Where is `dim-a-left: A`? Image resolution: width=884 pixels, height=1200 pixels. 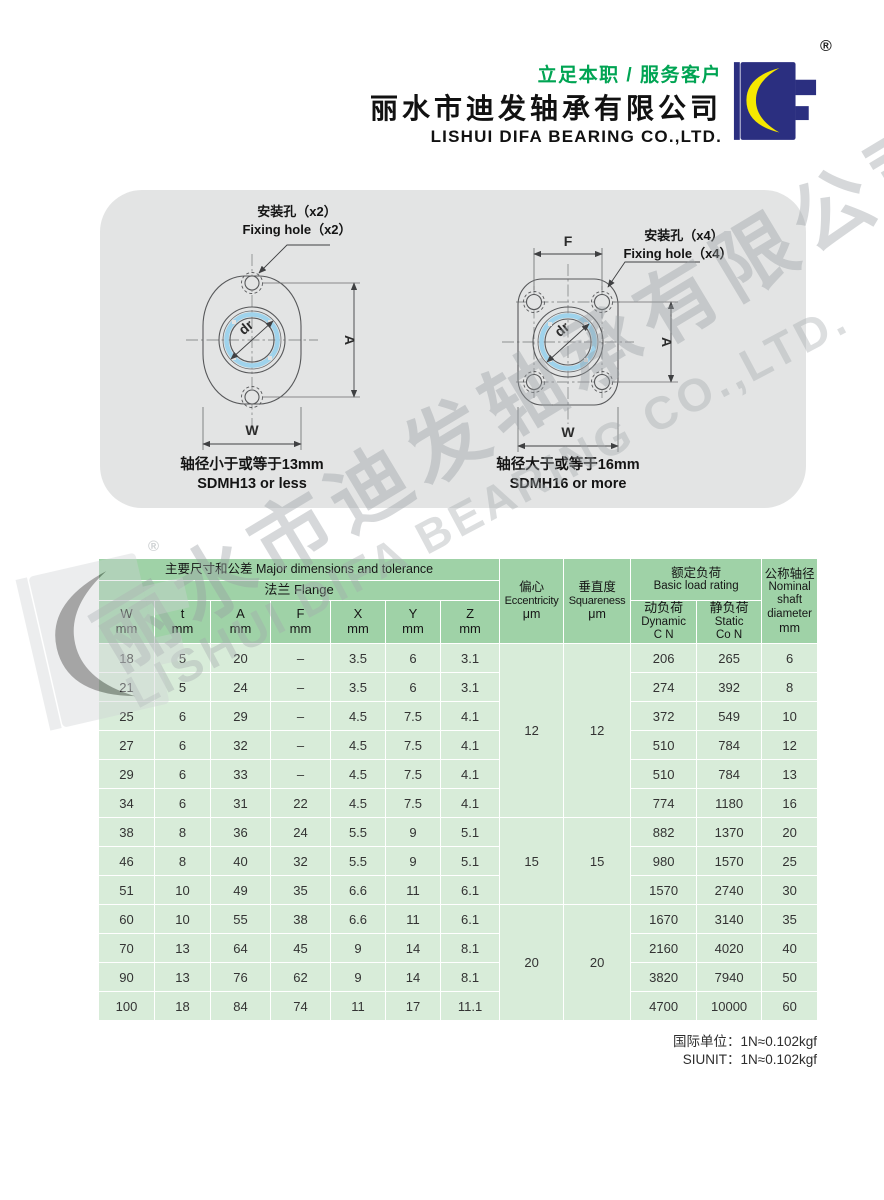 dim-a-left: A is located at coordinates (350, 340).